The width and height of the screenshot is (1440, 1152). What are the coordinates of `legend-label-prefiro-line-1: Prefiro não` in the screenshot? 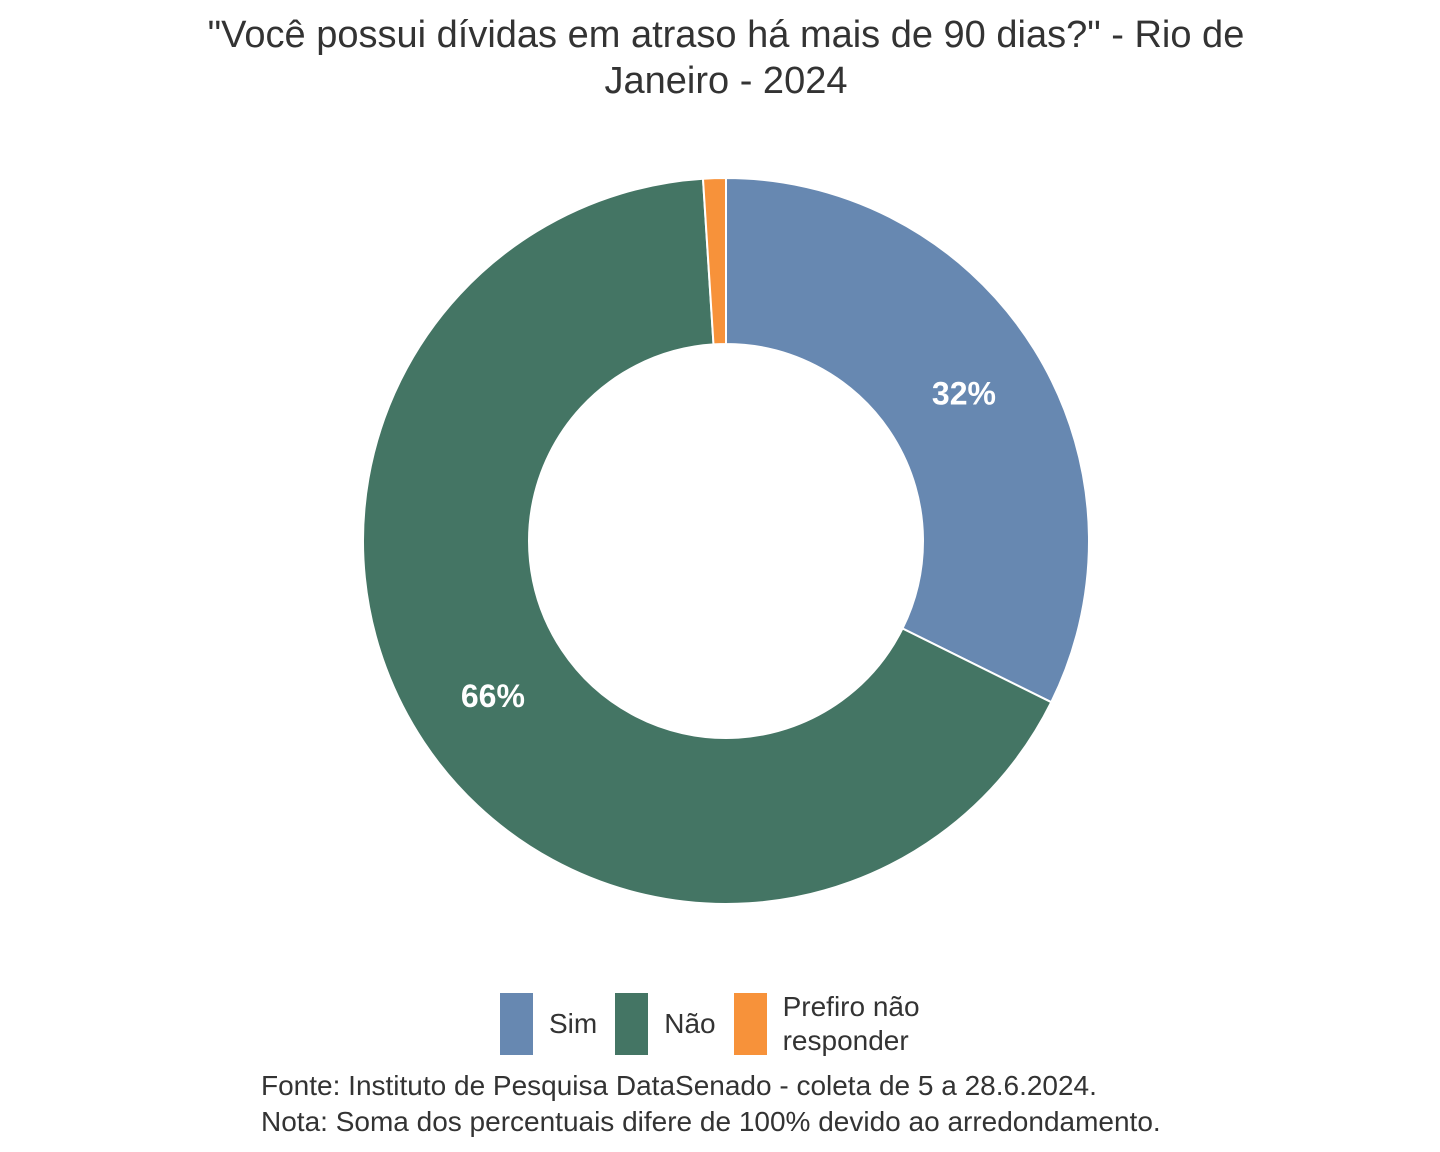 It's located at (851, 1006).